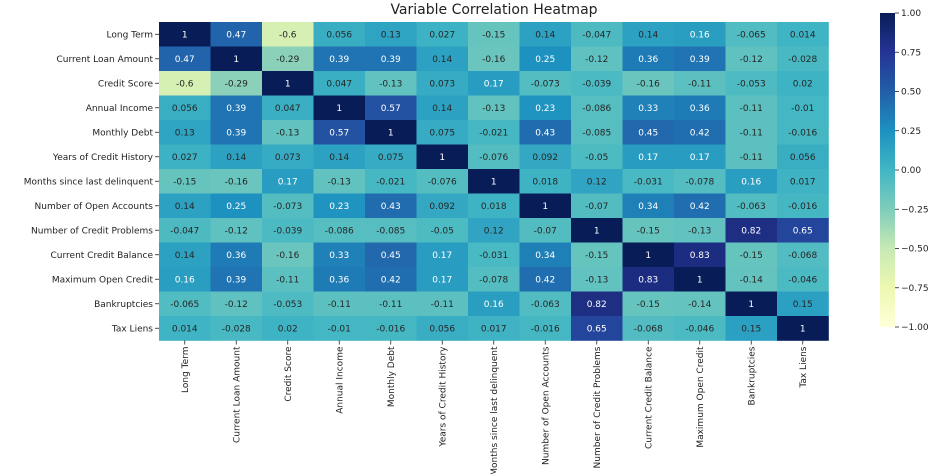 The width and height of the screenshot is (936, 474). What do you see at coordinates (288, 329) in the screenshot?
I see `cell-value-label: 0.02` at bounding box center [288, 329].